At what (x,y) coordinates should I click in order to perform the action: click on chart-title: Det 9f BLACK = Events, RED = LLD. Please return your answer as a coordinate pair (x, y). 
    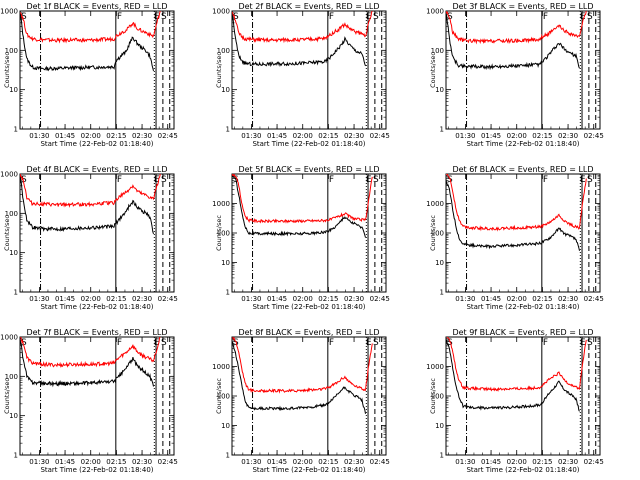
    Looking at the image, I should click on (522, 332).